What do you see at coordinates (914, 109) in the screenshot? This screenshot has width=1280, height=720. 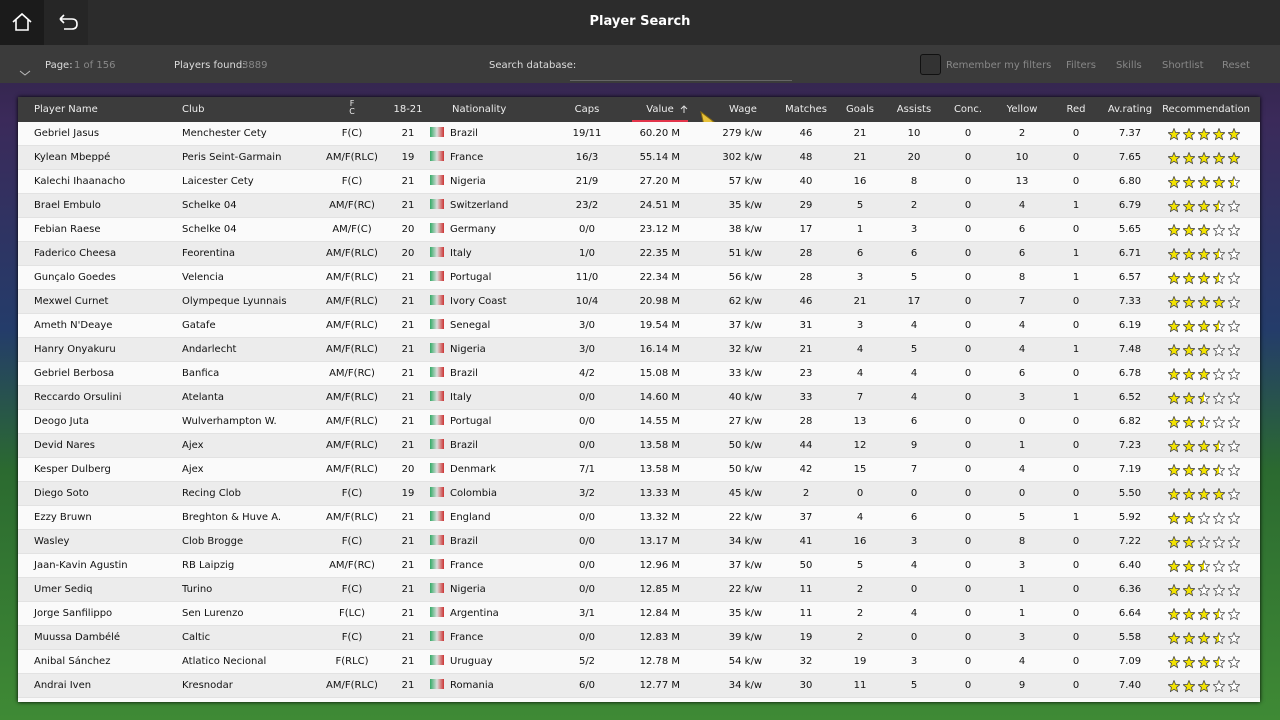 I see `column-header: Assists` at bounding box center [914, 109].